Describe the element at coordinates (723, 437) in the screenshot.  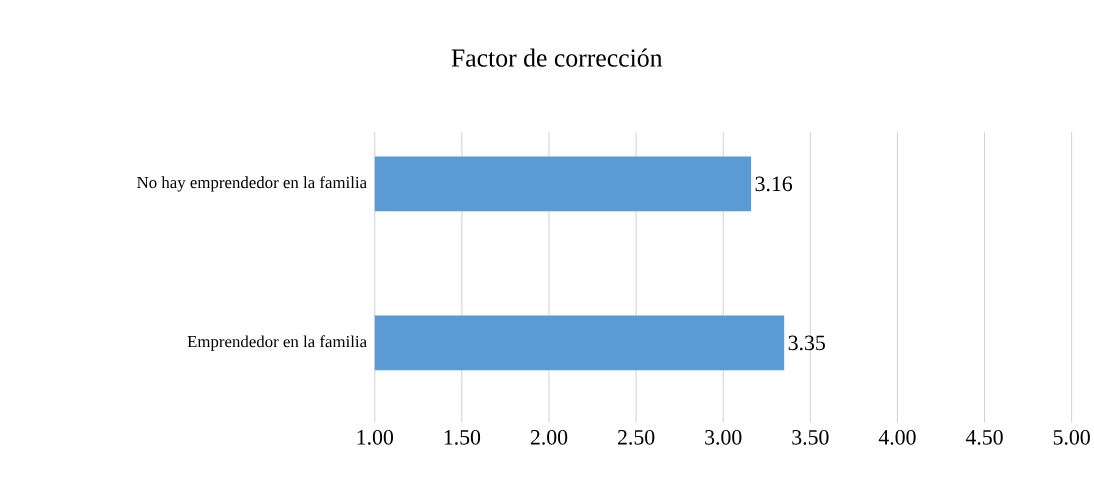
I see `x-tick-label: 3.00` at that location.